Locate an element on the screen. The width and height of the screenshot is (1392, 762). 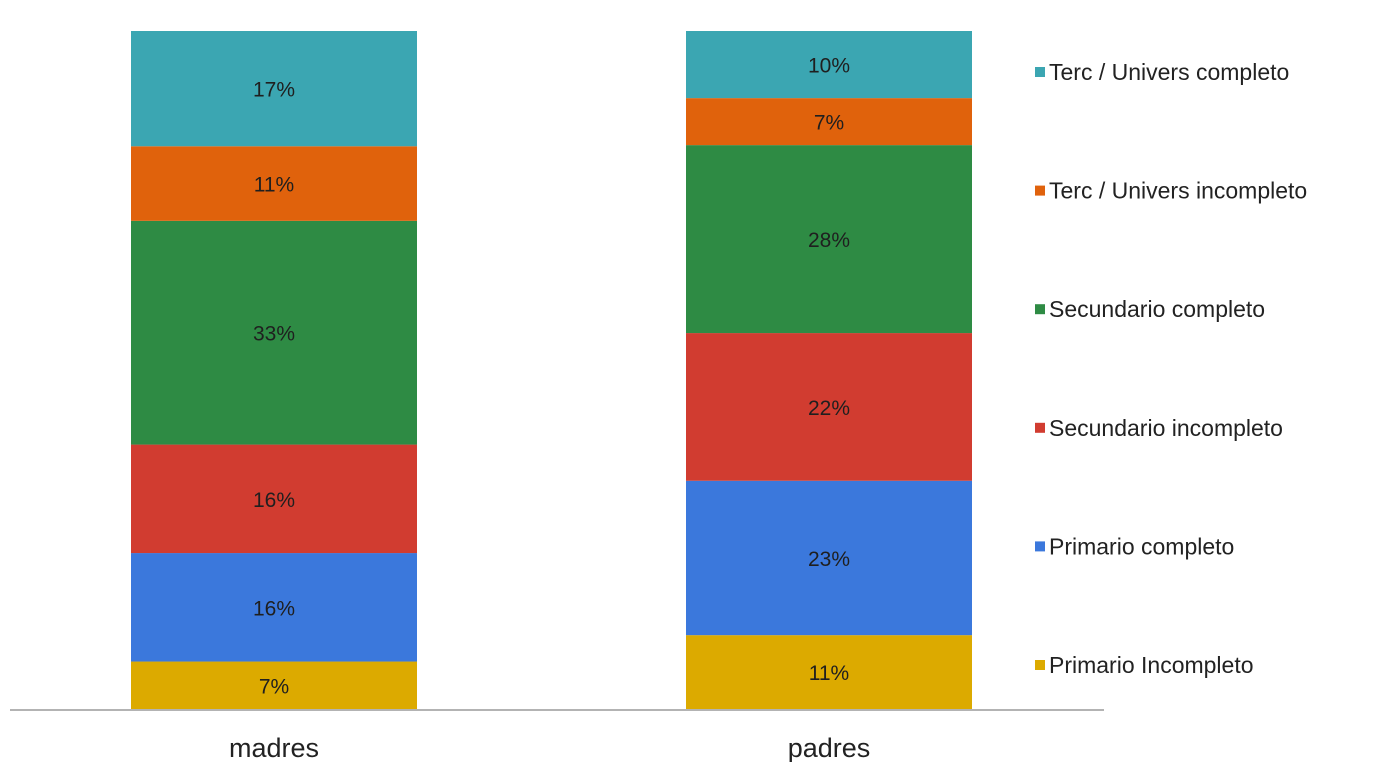
data-label-padres-terc-univers-incompleto: 7% is located at coordinates (829, 123).